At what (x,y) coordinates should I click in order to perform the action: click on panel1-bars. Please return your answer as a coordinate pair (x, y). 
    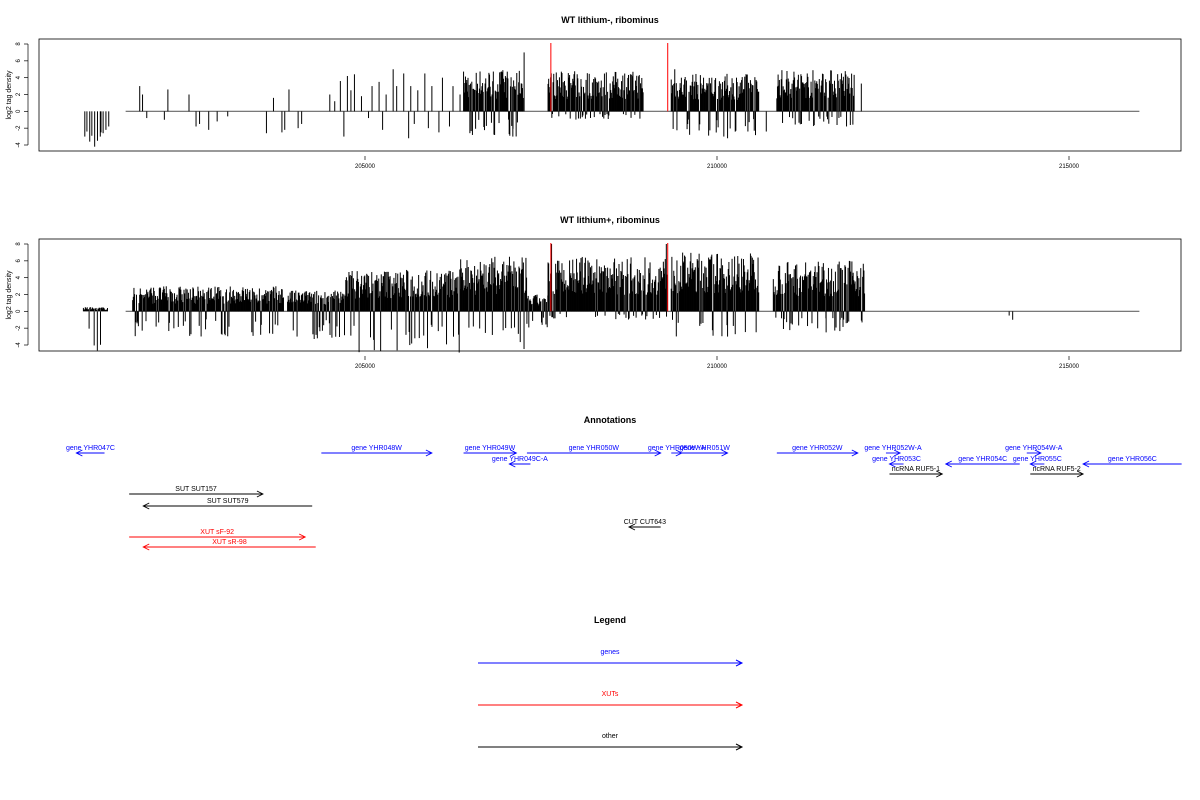
    Looking at the image, I should click on (612, 95).